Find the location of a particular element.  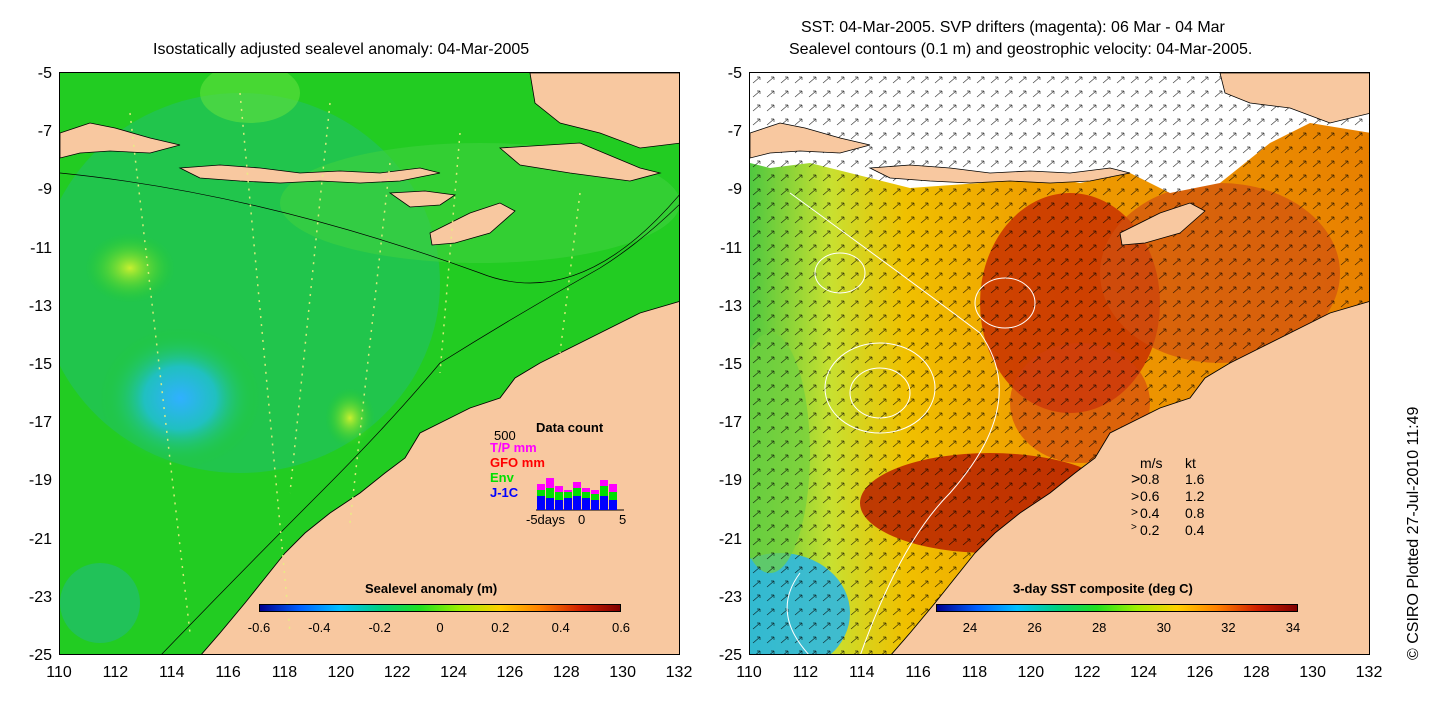

data-count-x-left: -5days is located at coordinates (546, 519).